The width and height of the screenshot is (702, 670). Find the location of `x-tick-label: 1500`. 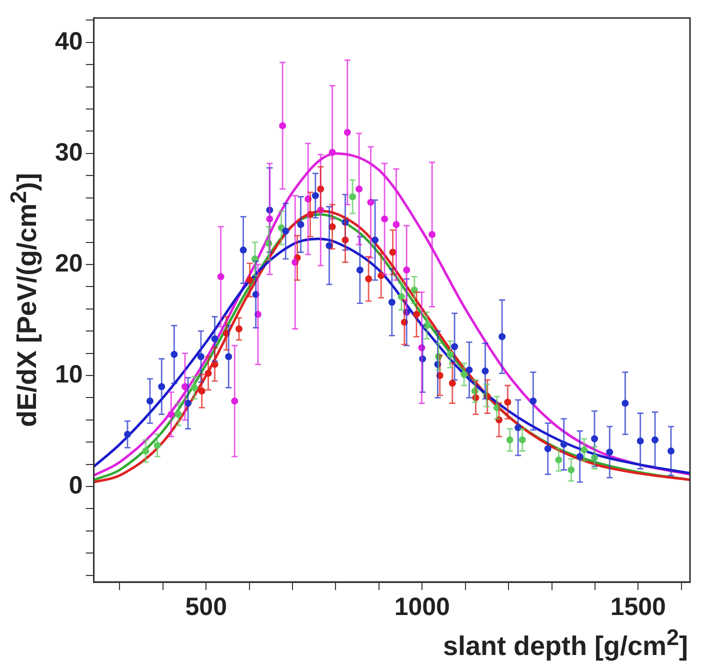

x-tick-label: 1500 is located at coordinates (638, 606).